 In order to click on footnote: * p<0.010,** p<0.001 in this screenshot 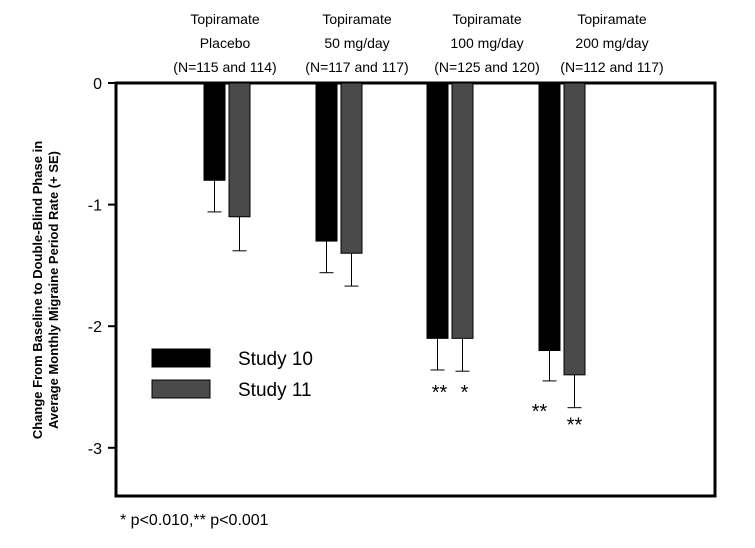, I will do `click(194, 520)`.